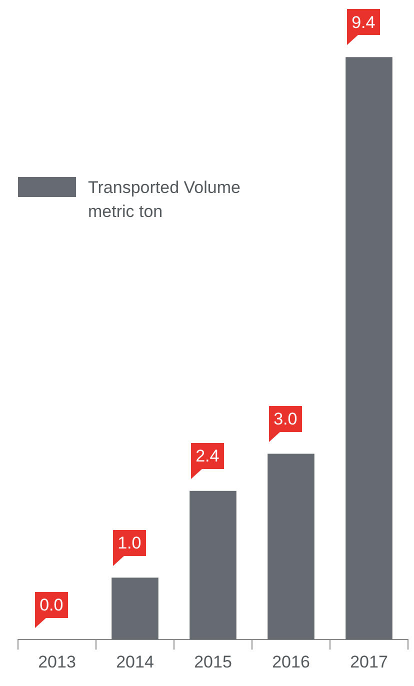 Image resolution: width=414 pixels, height=686 pixels. I want to click on data-label: 0.0, so click(52, 604).